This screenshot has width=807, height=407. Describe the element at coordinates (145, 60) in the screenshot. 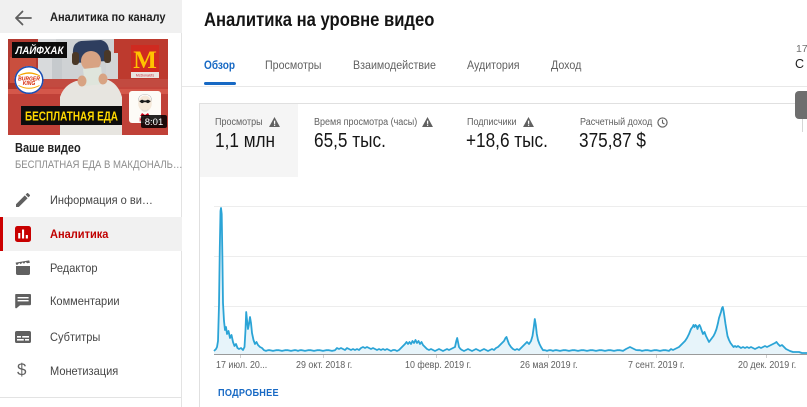

I see `svg-text: M` at that location.